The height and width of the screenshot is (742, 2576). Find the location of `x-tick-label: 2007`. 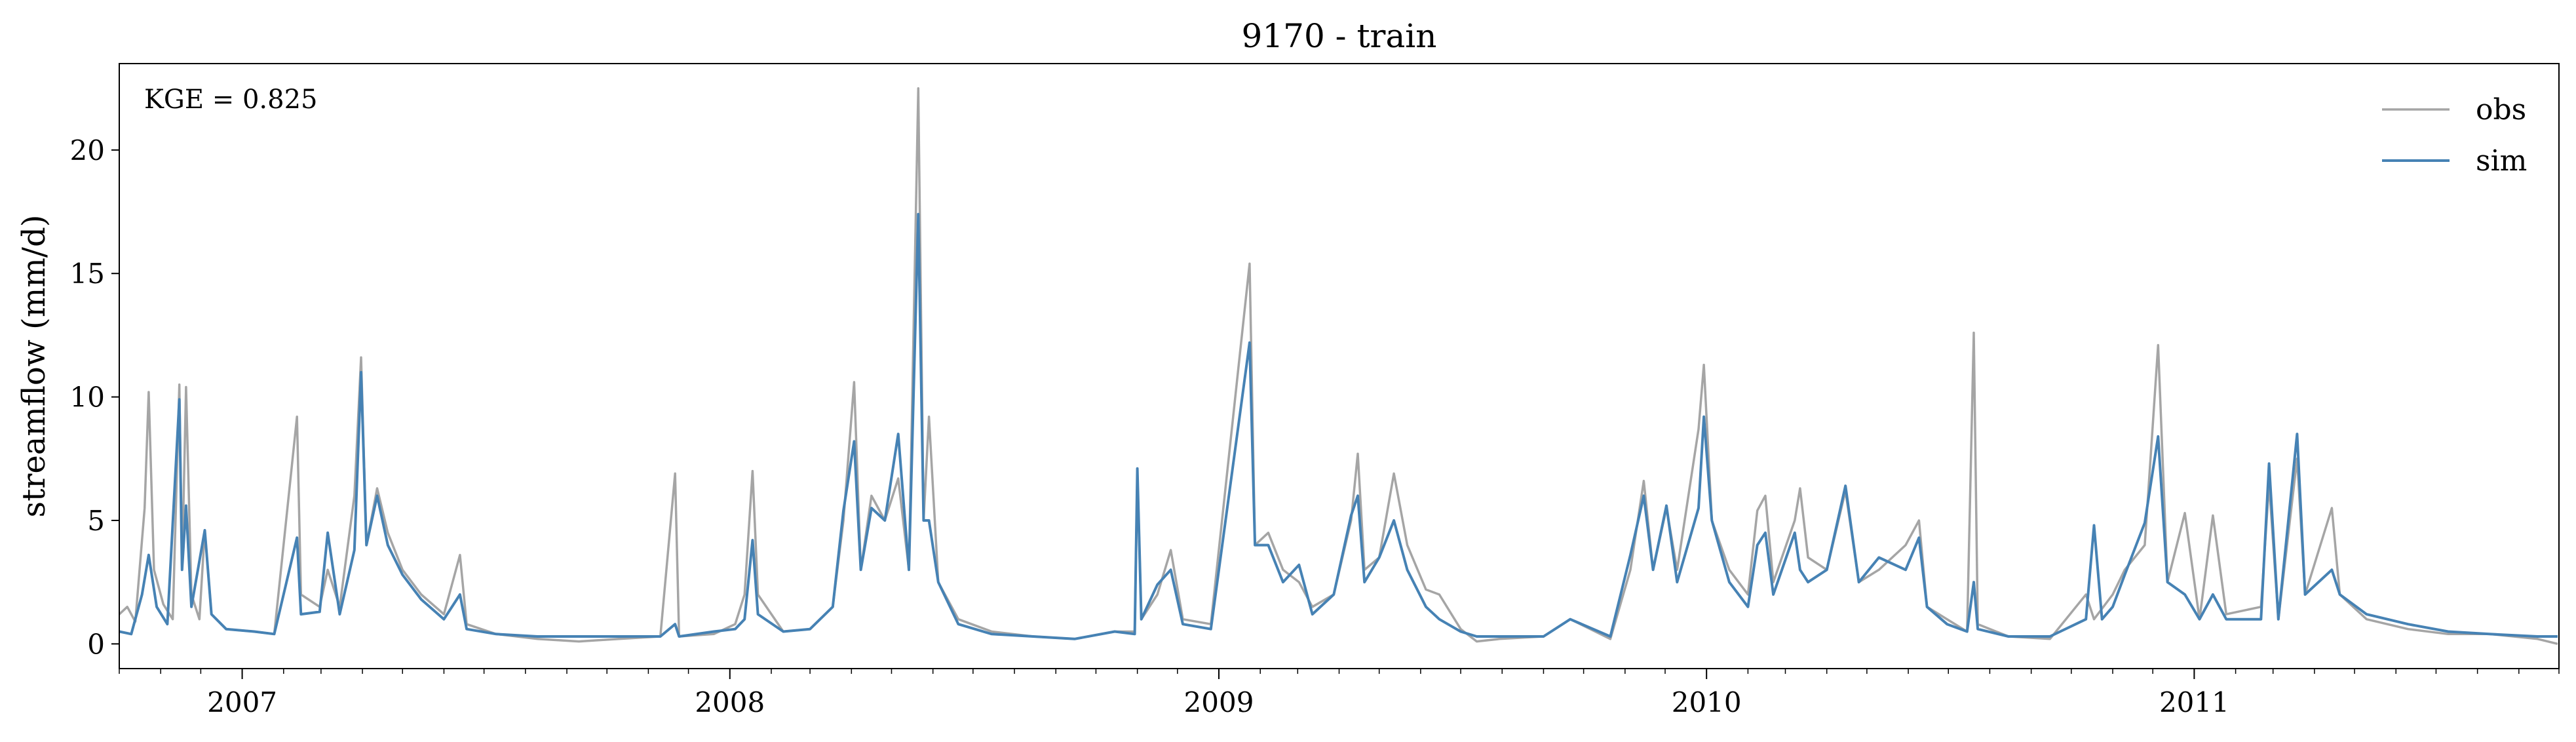

x-tick-label: 2007 is located at coordinates (242, 702).